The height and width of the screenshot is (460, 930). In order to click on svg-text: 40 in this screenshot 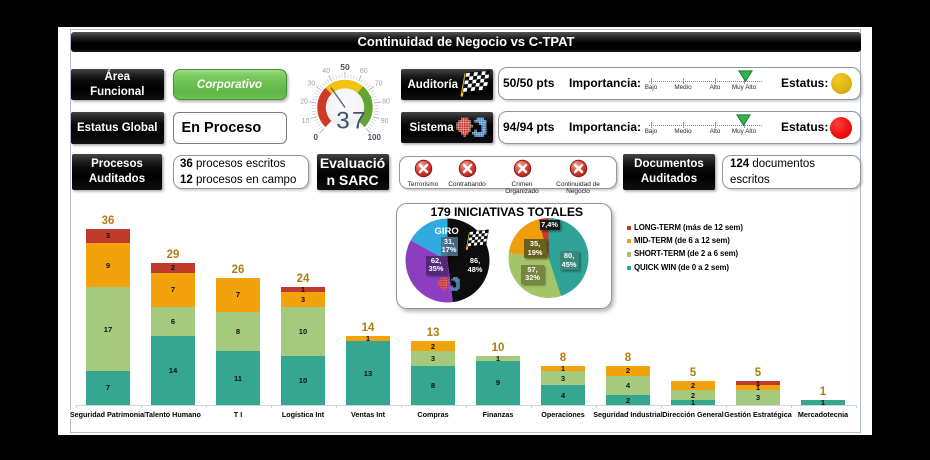, I will do `click(326, 71)`.